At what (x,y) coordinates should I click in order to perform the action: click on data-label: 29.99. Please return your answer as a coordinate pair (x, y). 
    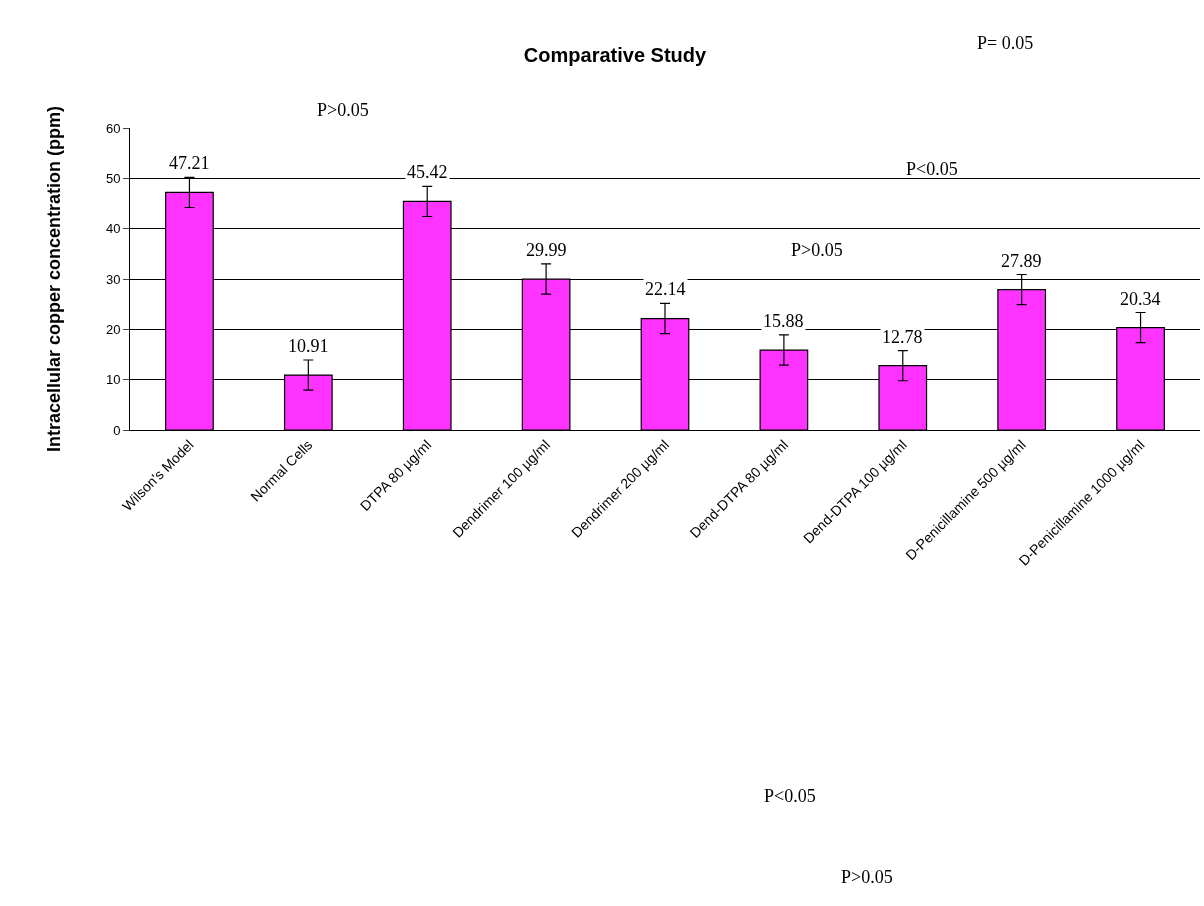
    Looking at the image, I should click on (546, 250).